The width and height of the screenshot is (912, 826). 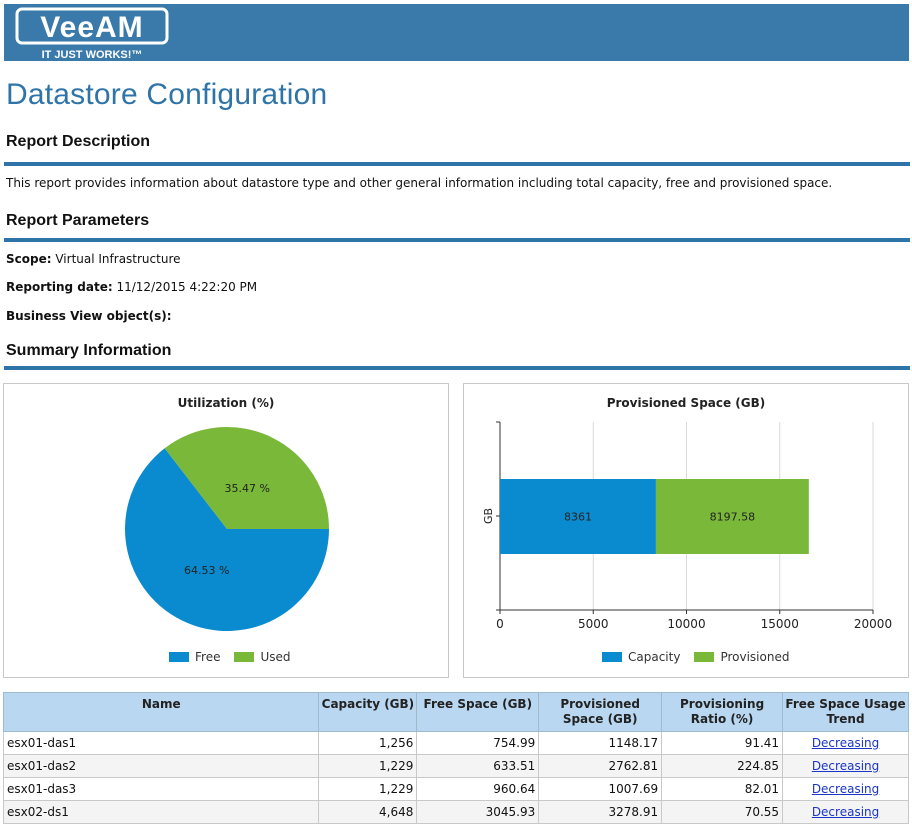 What do you see at coordinates (478, 812) in the screenshot?
I see `cell-free-space: 3045.93` at bounding box center [478, 812].